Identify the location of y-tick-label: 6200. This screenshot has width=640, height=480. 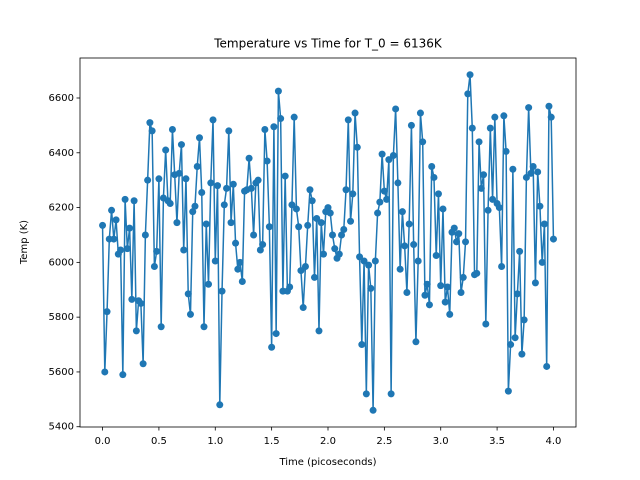
(61, 208).